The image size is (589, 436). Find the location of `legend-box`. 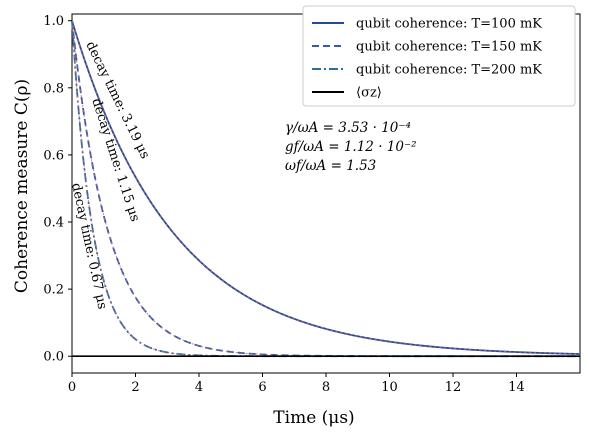

legend-box is located at coordinates (439, 56).